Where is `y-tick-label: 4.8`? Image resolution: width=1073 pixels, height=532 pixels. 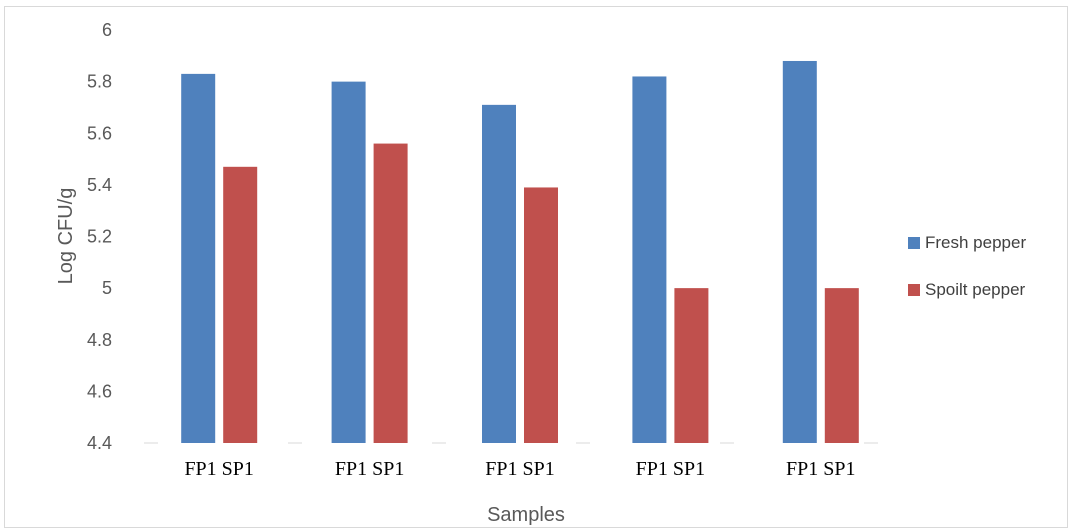 y-tick-label: 4.8 is located at coordinates (99, 340).